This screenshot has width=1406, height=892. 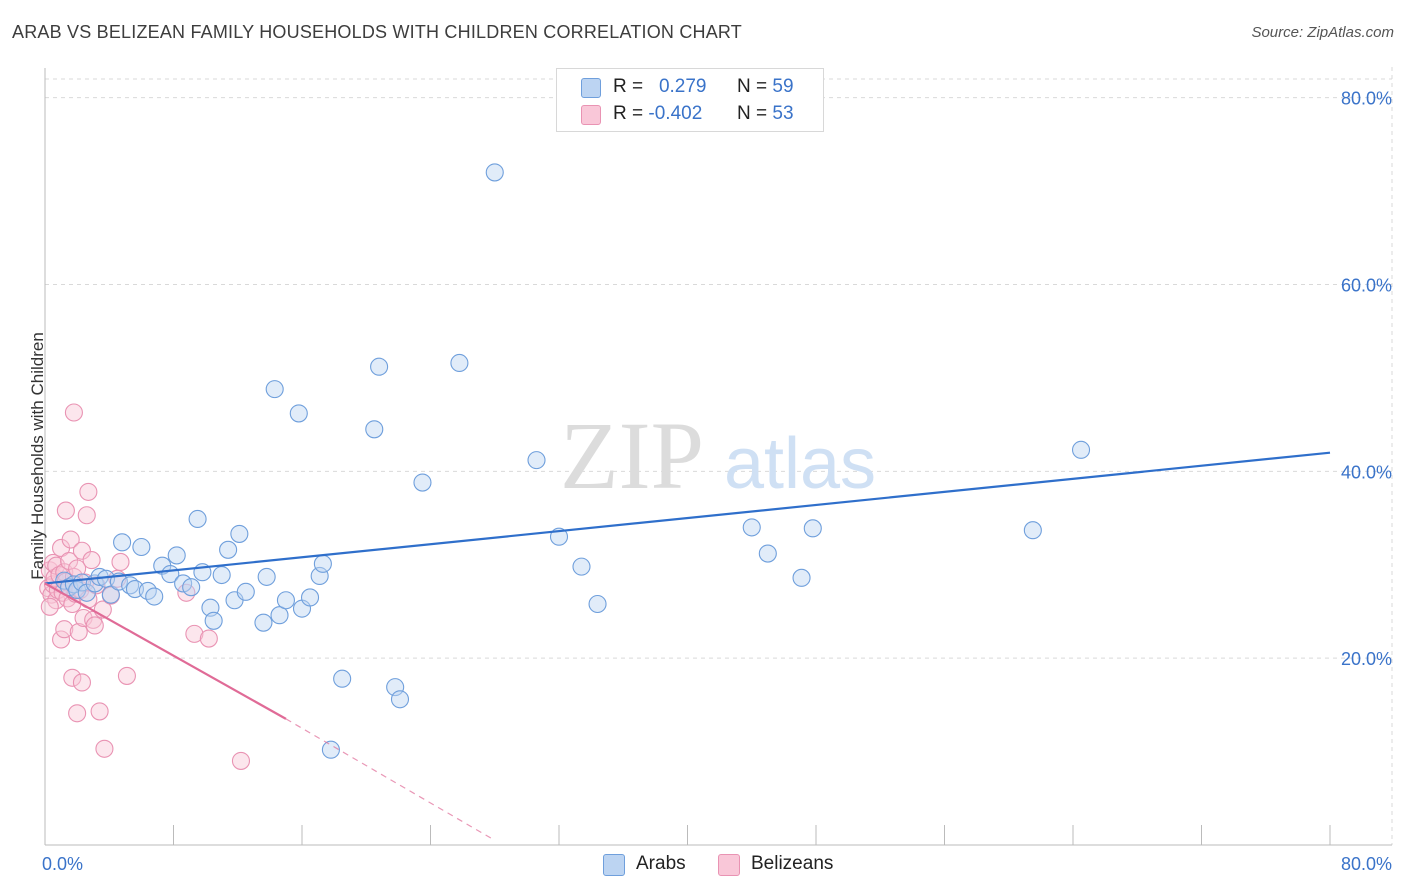 What do you see at coordinates (614, 865) in the screenshot?
I see `bottom-swatch-arabs` at bounding box center [614, 865].